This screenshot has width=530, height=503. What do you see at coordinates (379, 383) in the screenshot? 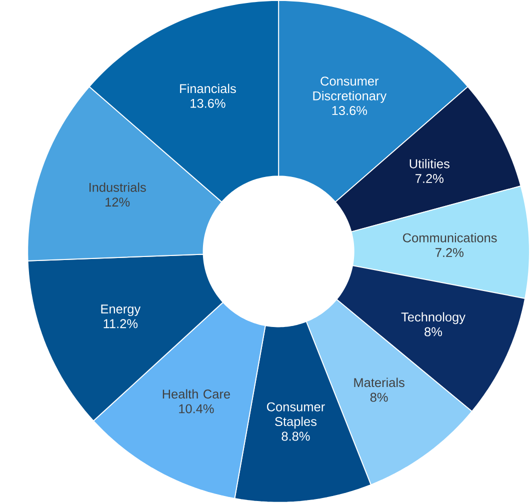
I see `slice-label: Materials` at bounding box center [379, 383].